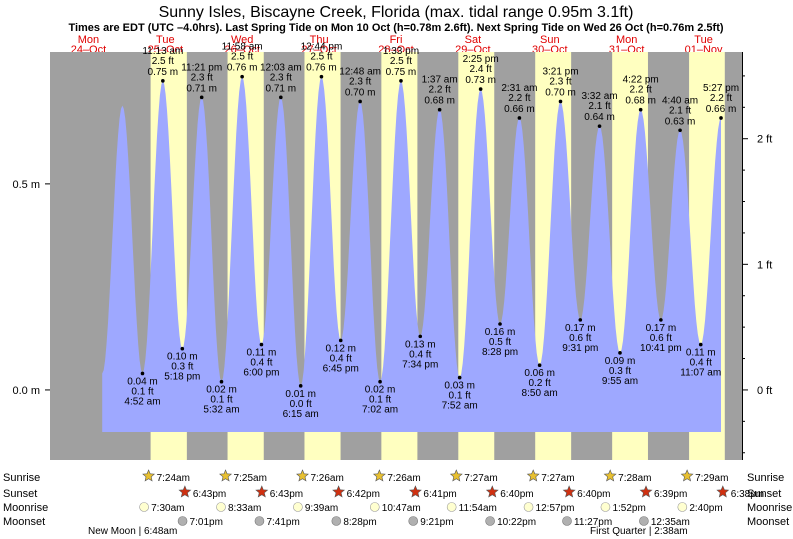  What do you see at coordinates (620, 371) in the screenshot?
I see `low-tide-ft: 0.3 ft` at bounding box center [620, 371].